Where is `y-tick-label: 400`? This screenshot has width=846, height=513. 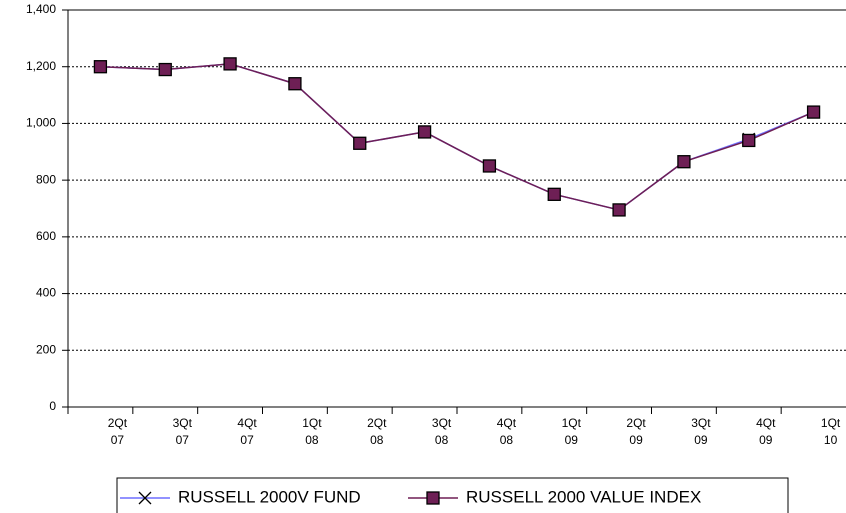
y-tick-label: 400 is located at coordinates (46, 293).